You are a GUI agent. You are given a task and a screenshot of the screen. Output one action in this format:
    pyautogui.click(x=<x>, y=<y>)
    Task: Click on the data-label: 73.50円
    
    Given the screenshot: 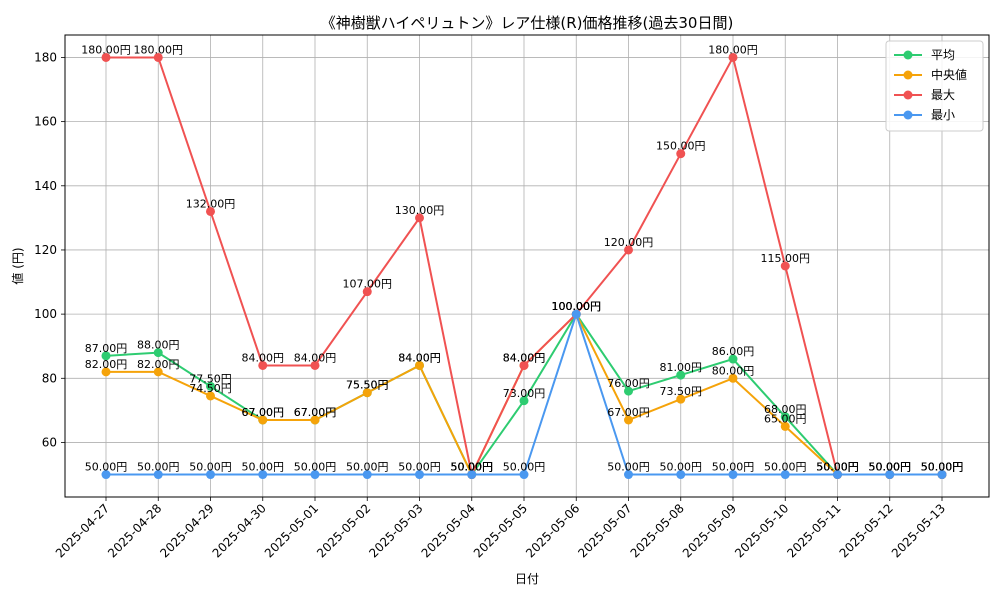 What is the action you would take?
    pyautogui.click(x=681, y=391)
    